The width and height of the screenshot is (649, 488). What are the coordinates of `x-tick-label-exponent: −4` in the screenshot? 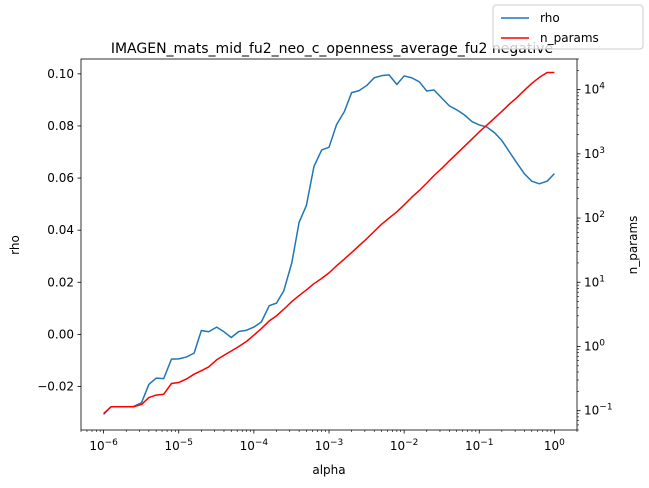 It's located at (262, 443).